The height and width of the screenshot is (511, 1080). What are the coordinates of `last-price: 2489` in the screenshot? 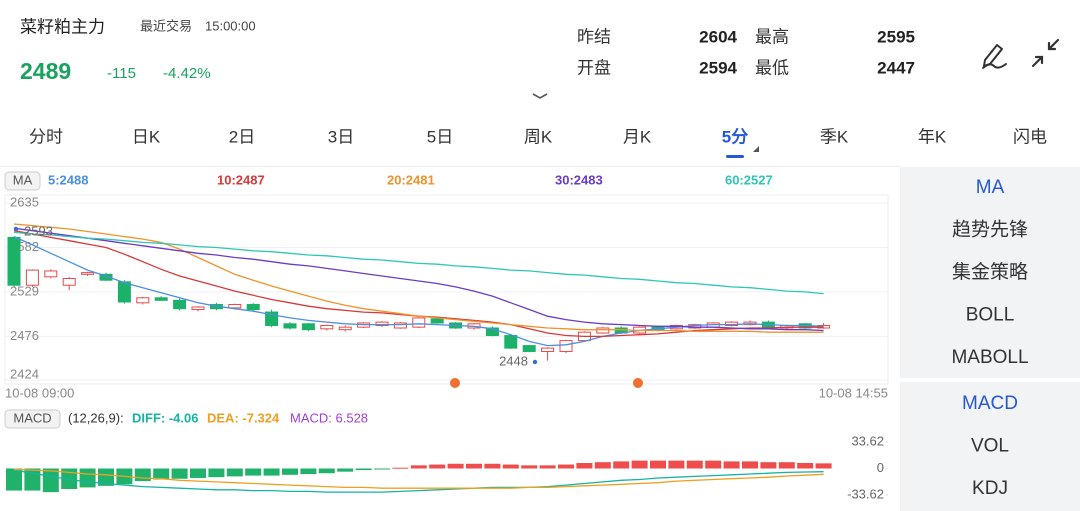 It's located at (45, 71).